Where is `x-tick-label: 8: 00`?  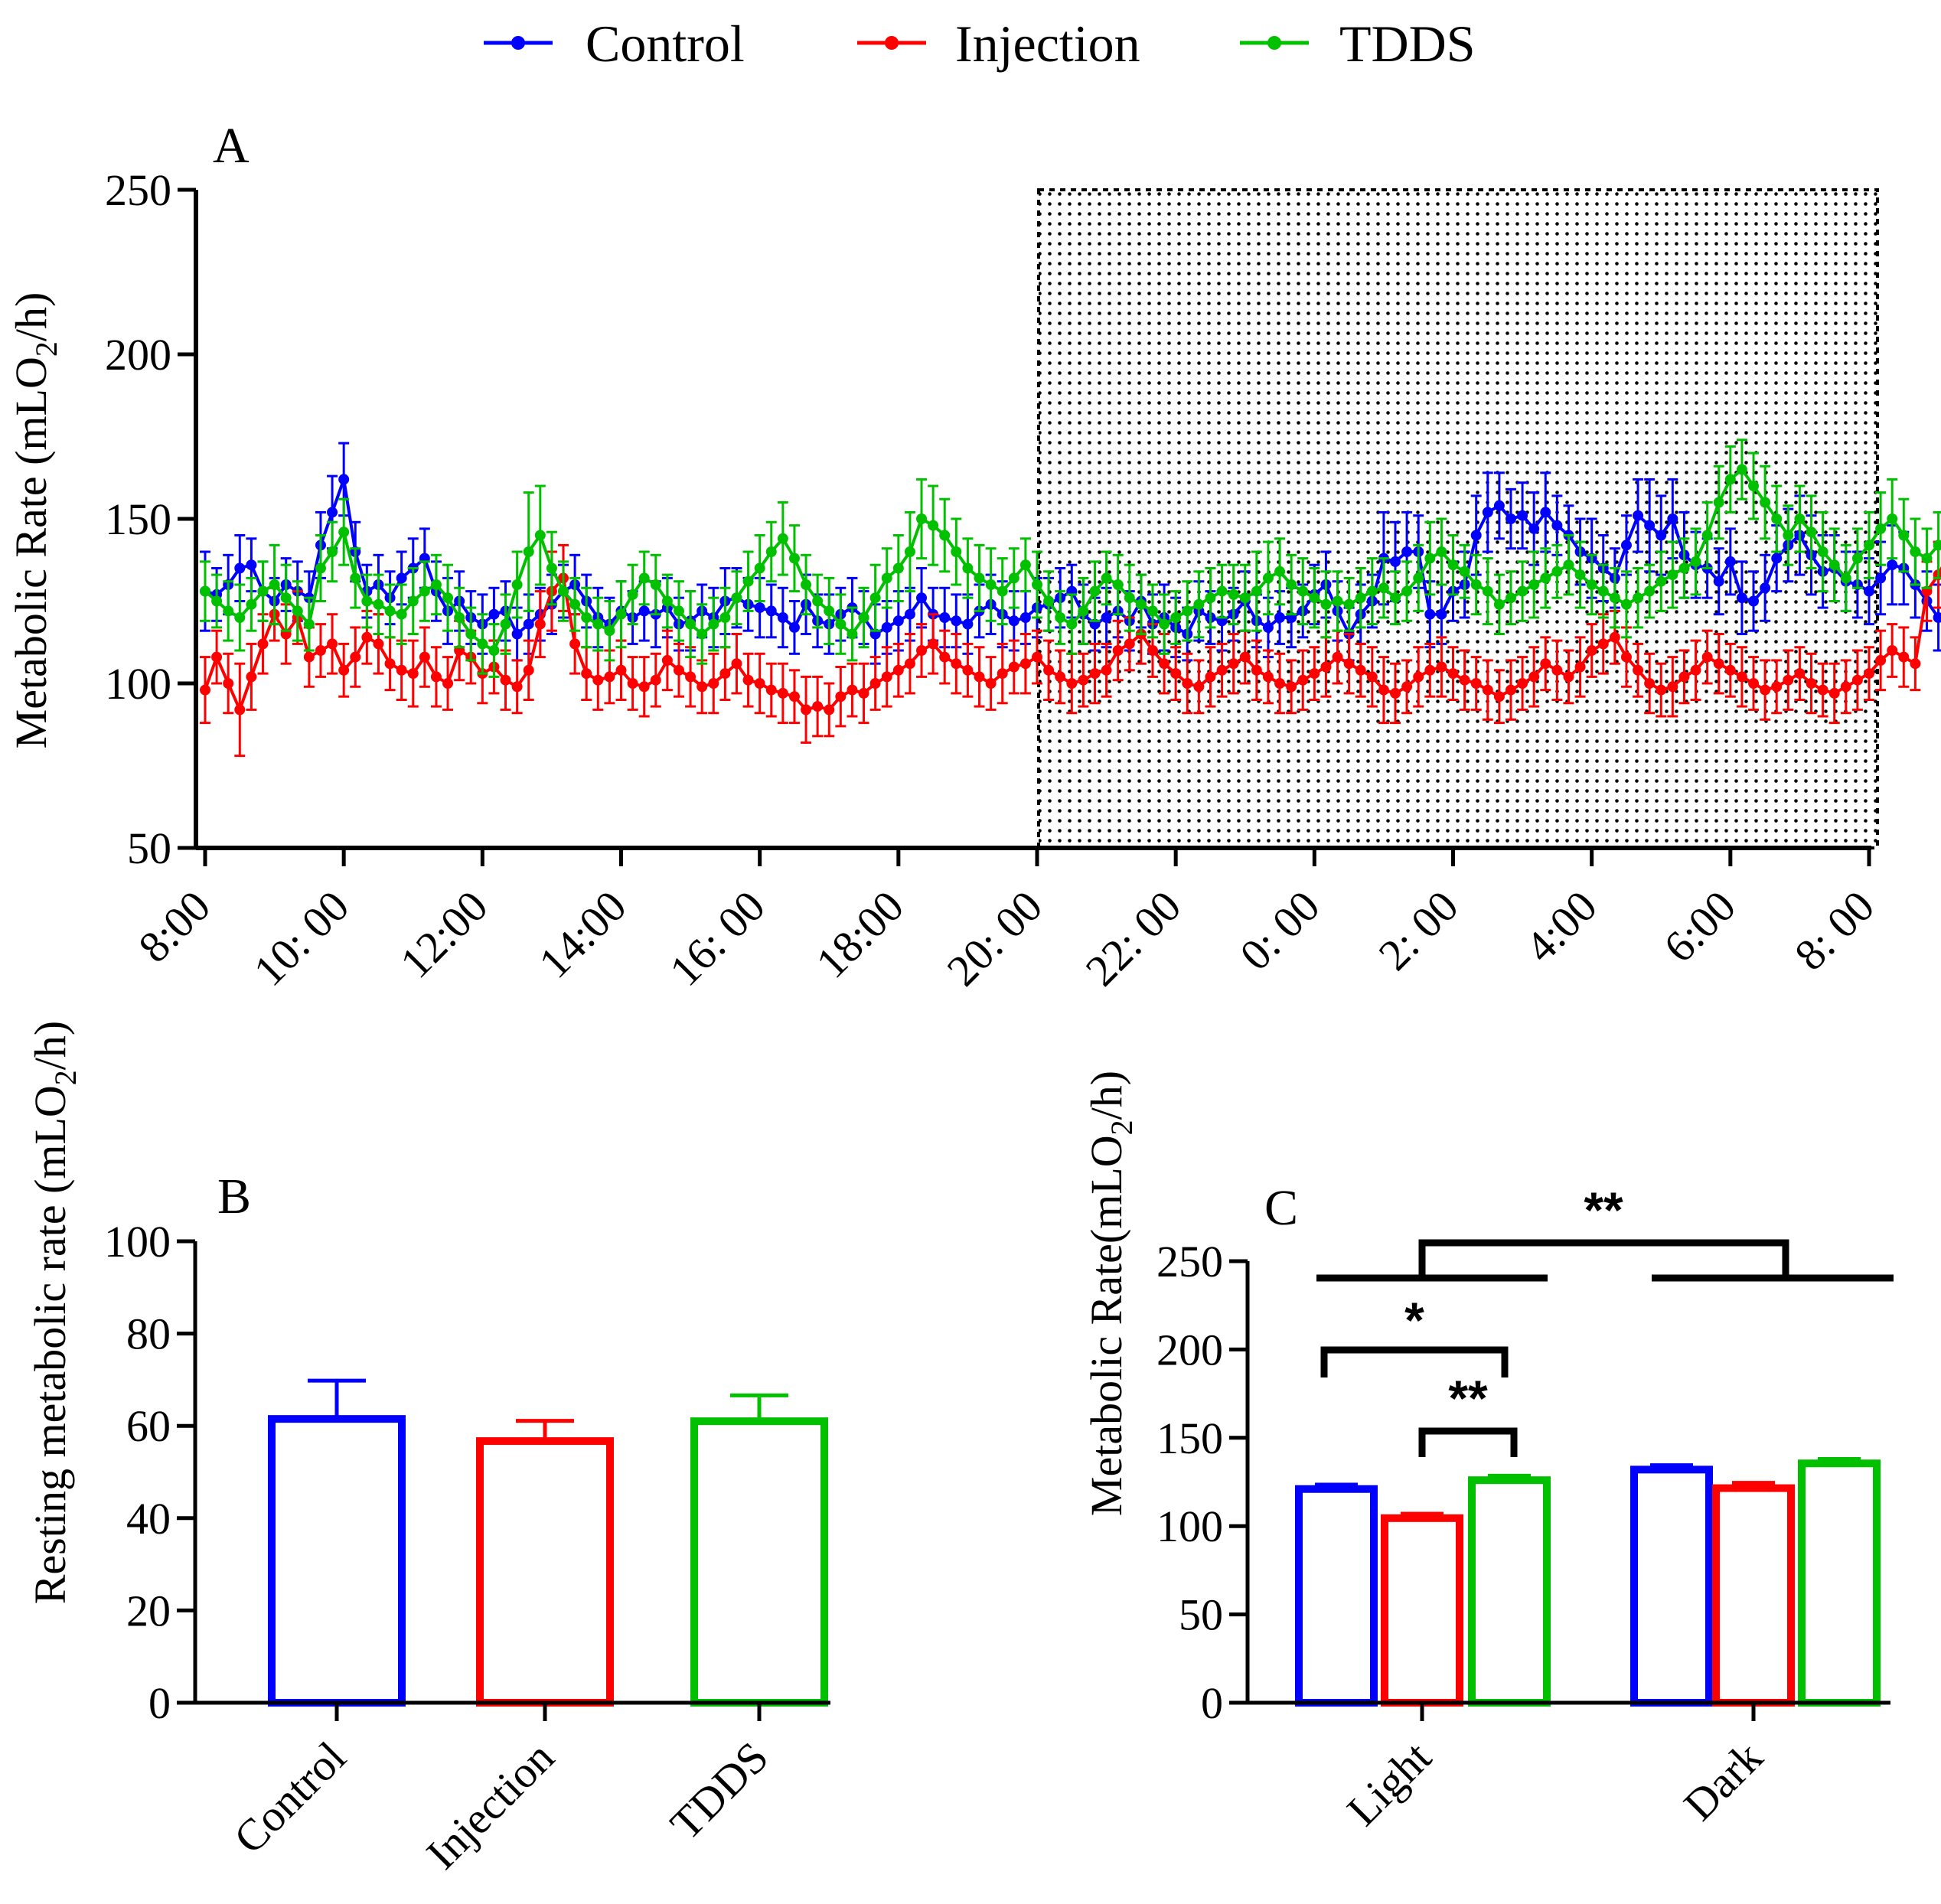 x-tick-label: 8: 00 is located at coordinates (1834, 931).